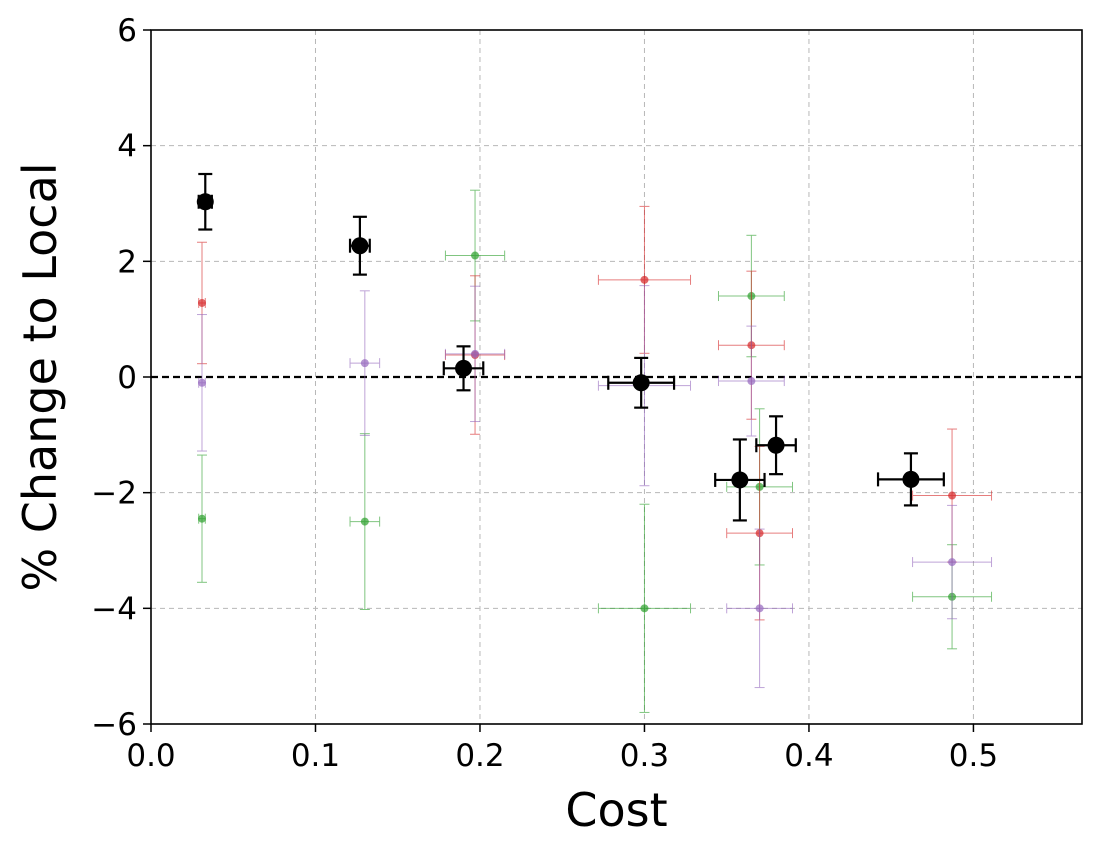 The image size is (1097, 855). Describe the element at coordinates (479, 756) in the screenshot. I see `x-tick-label: 0.2` at that location.